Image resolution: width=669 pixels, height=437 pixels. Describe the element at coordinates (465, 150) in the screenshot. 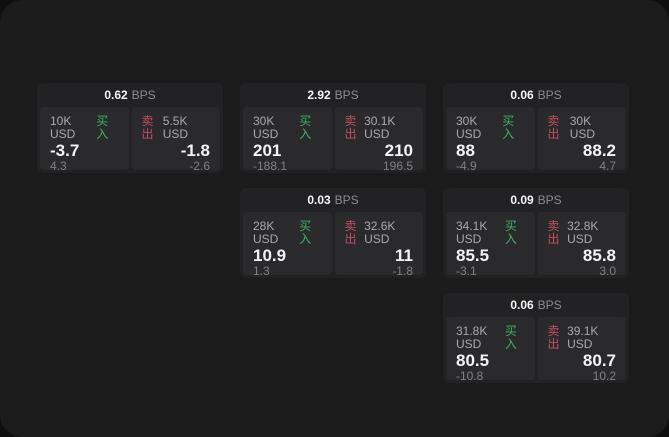

I see `buy-price-value: 88` at that location.